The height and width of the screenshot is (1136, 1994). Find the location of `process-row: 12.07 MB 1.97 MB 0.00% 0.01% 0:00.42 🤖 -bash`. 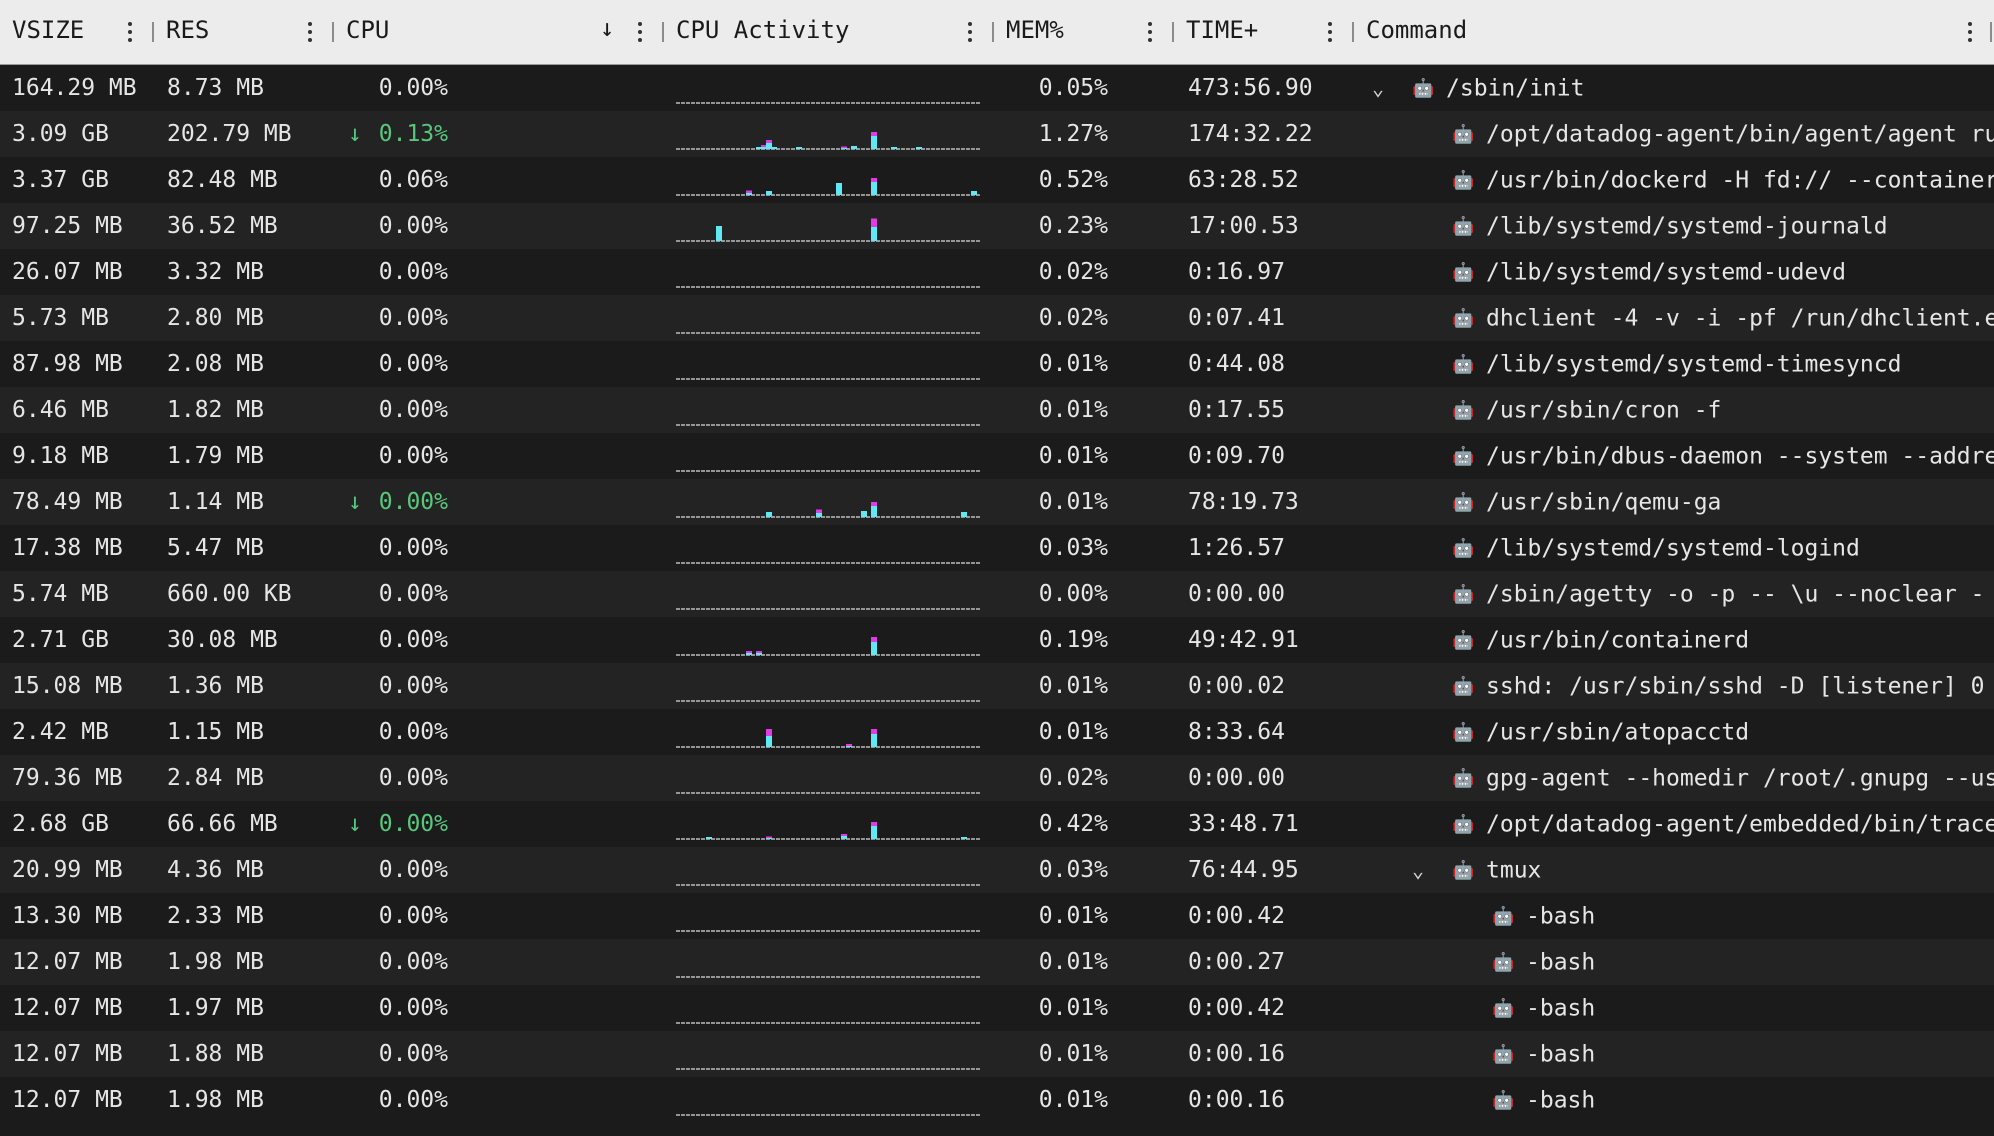

process-row: 12.07 MB 1.97 MB 0.00% 0.01% 0:00.42 🤖 -bash is located at coordinates (997, 1008).